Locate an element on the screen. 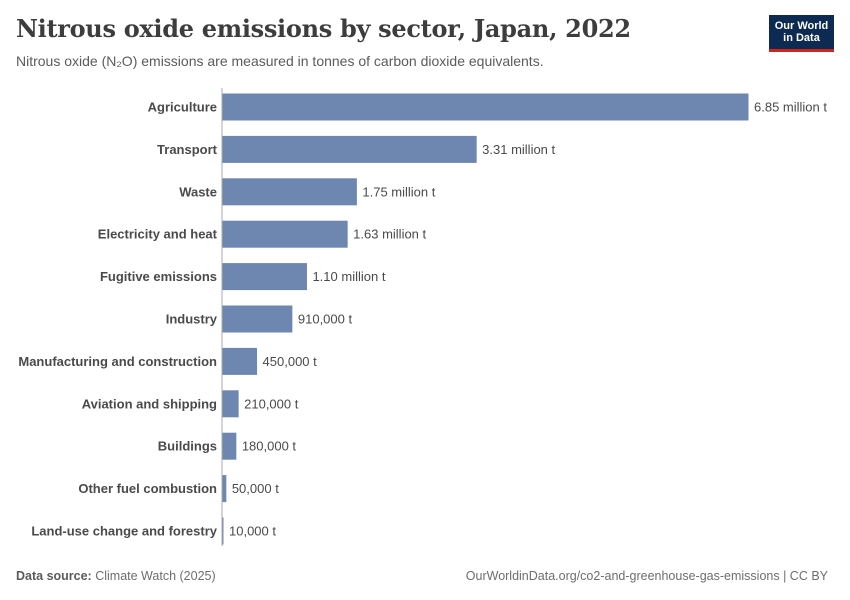 This screenshot has width=850, height=600. category-label: Buildings is located at coordinates (187, 446).